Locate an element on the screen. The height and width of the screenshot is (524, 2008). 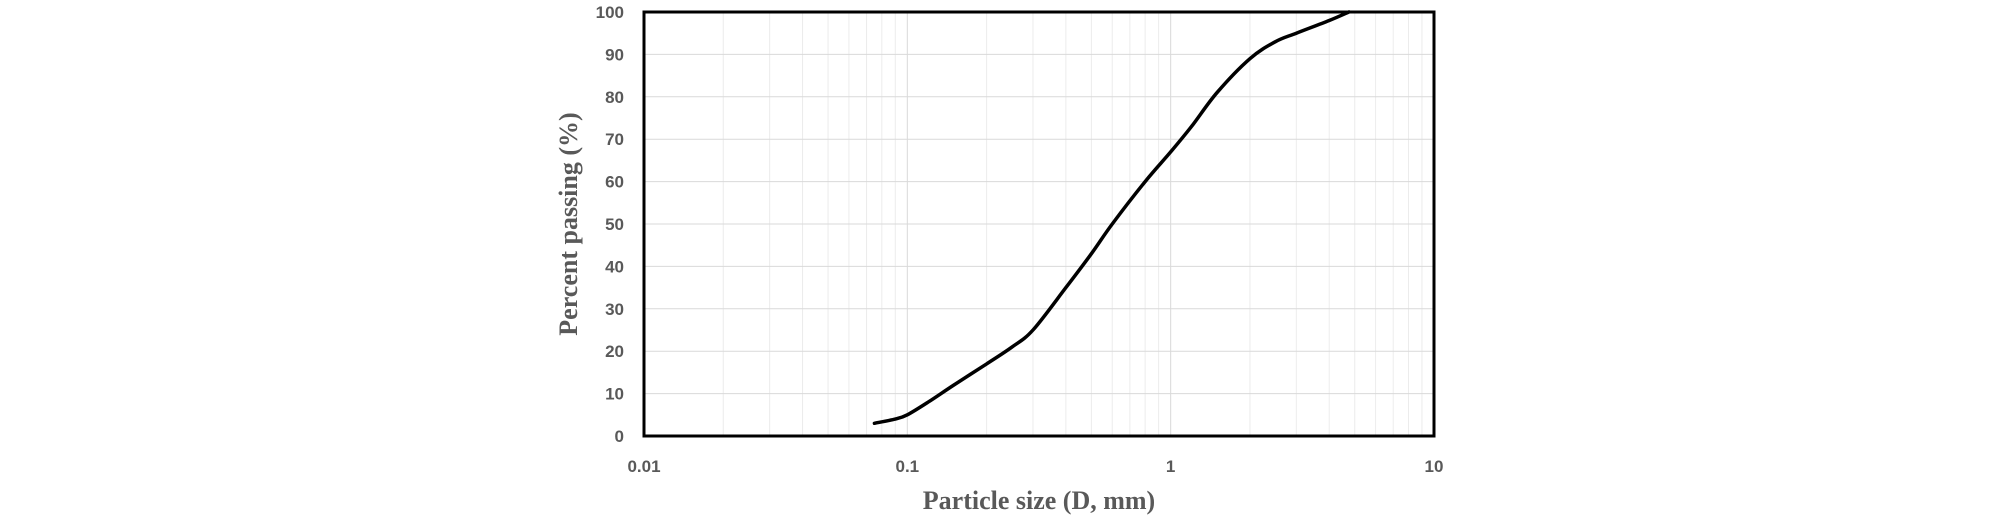
y-tick-label: 30 is located at coordinates (614, 309).